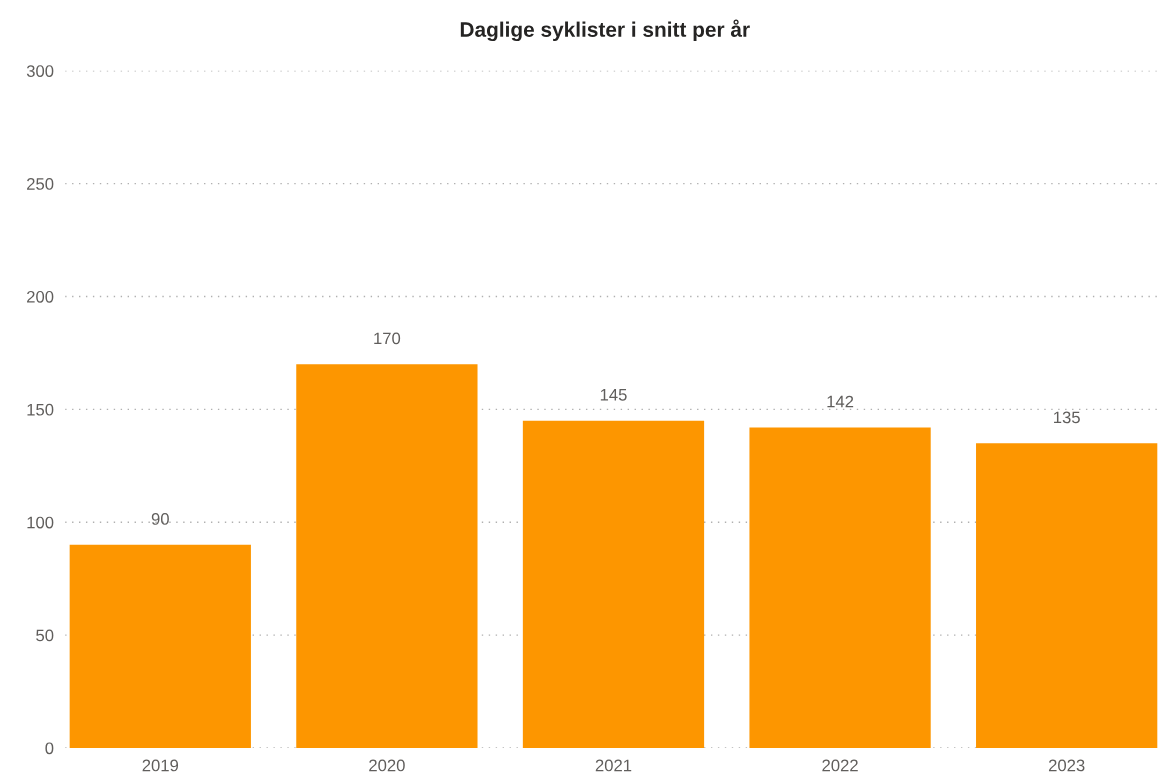  What do you see at coordinates (387, 338) in the screenshot?
I see `data-label: 170` at bounding box center [387, 338].